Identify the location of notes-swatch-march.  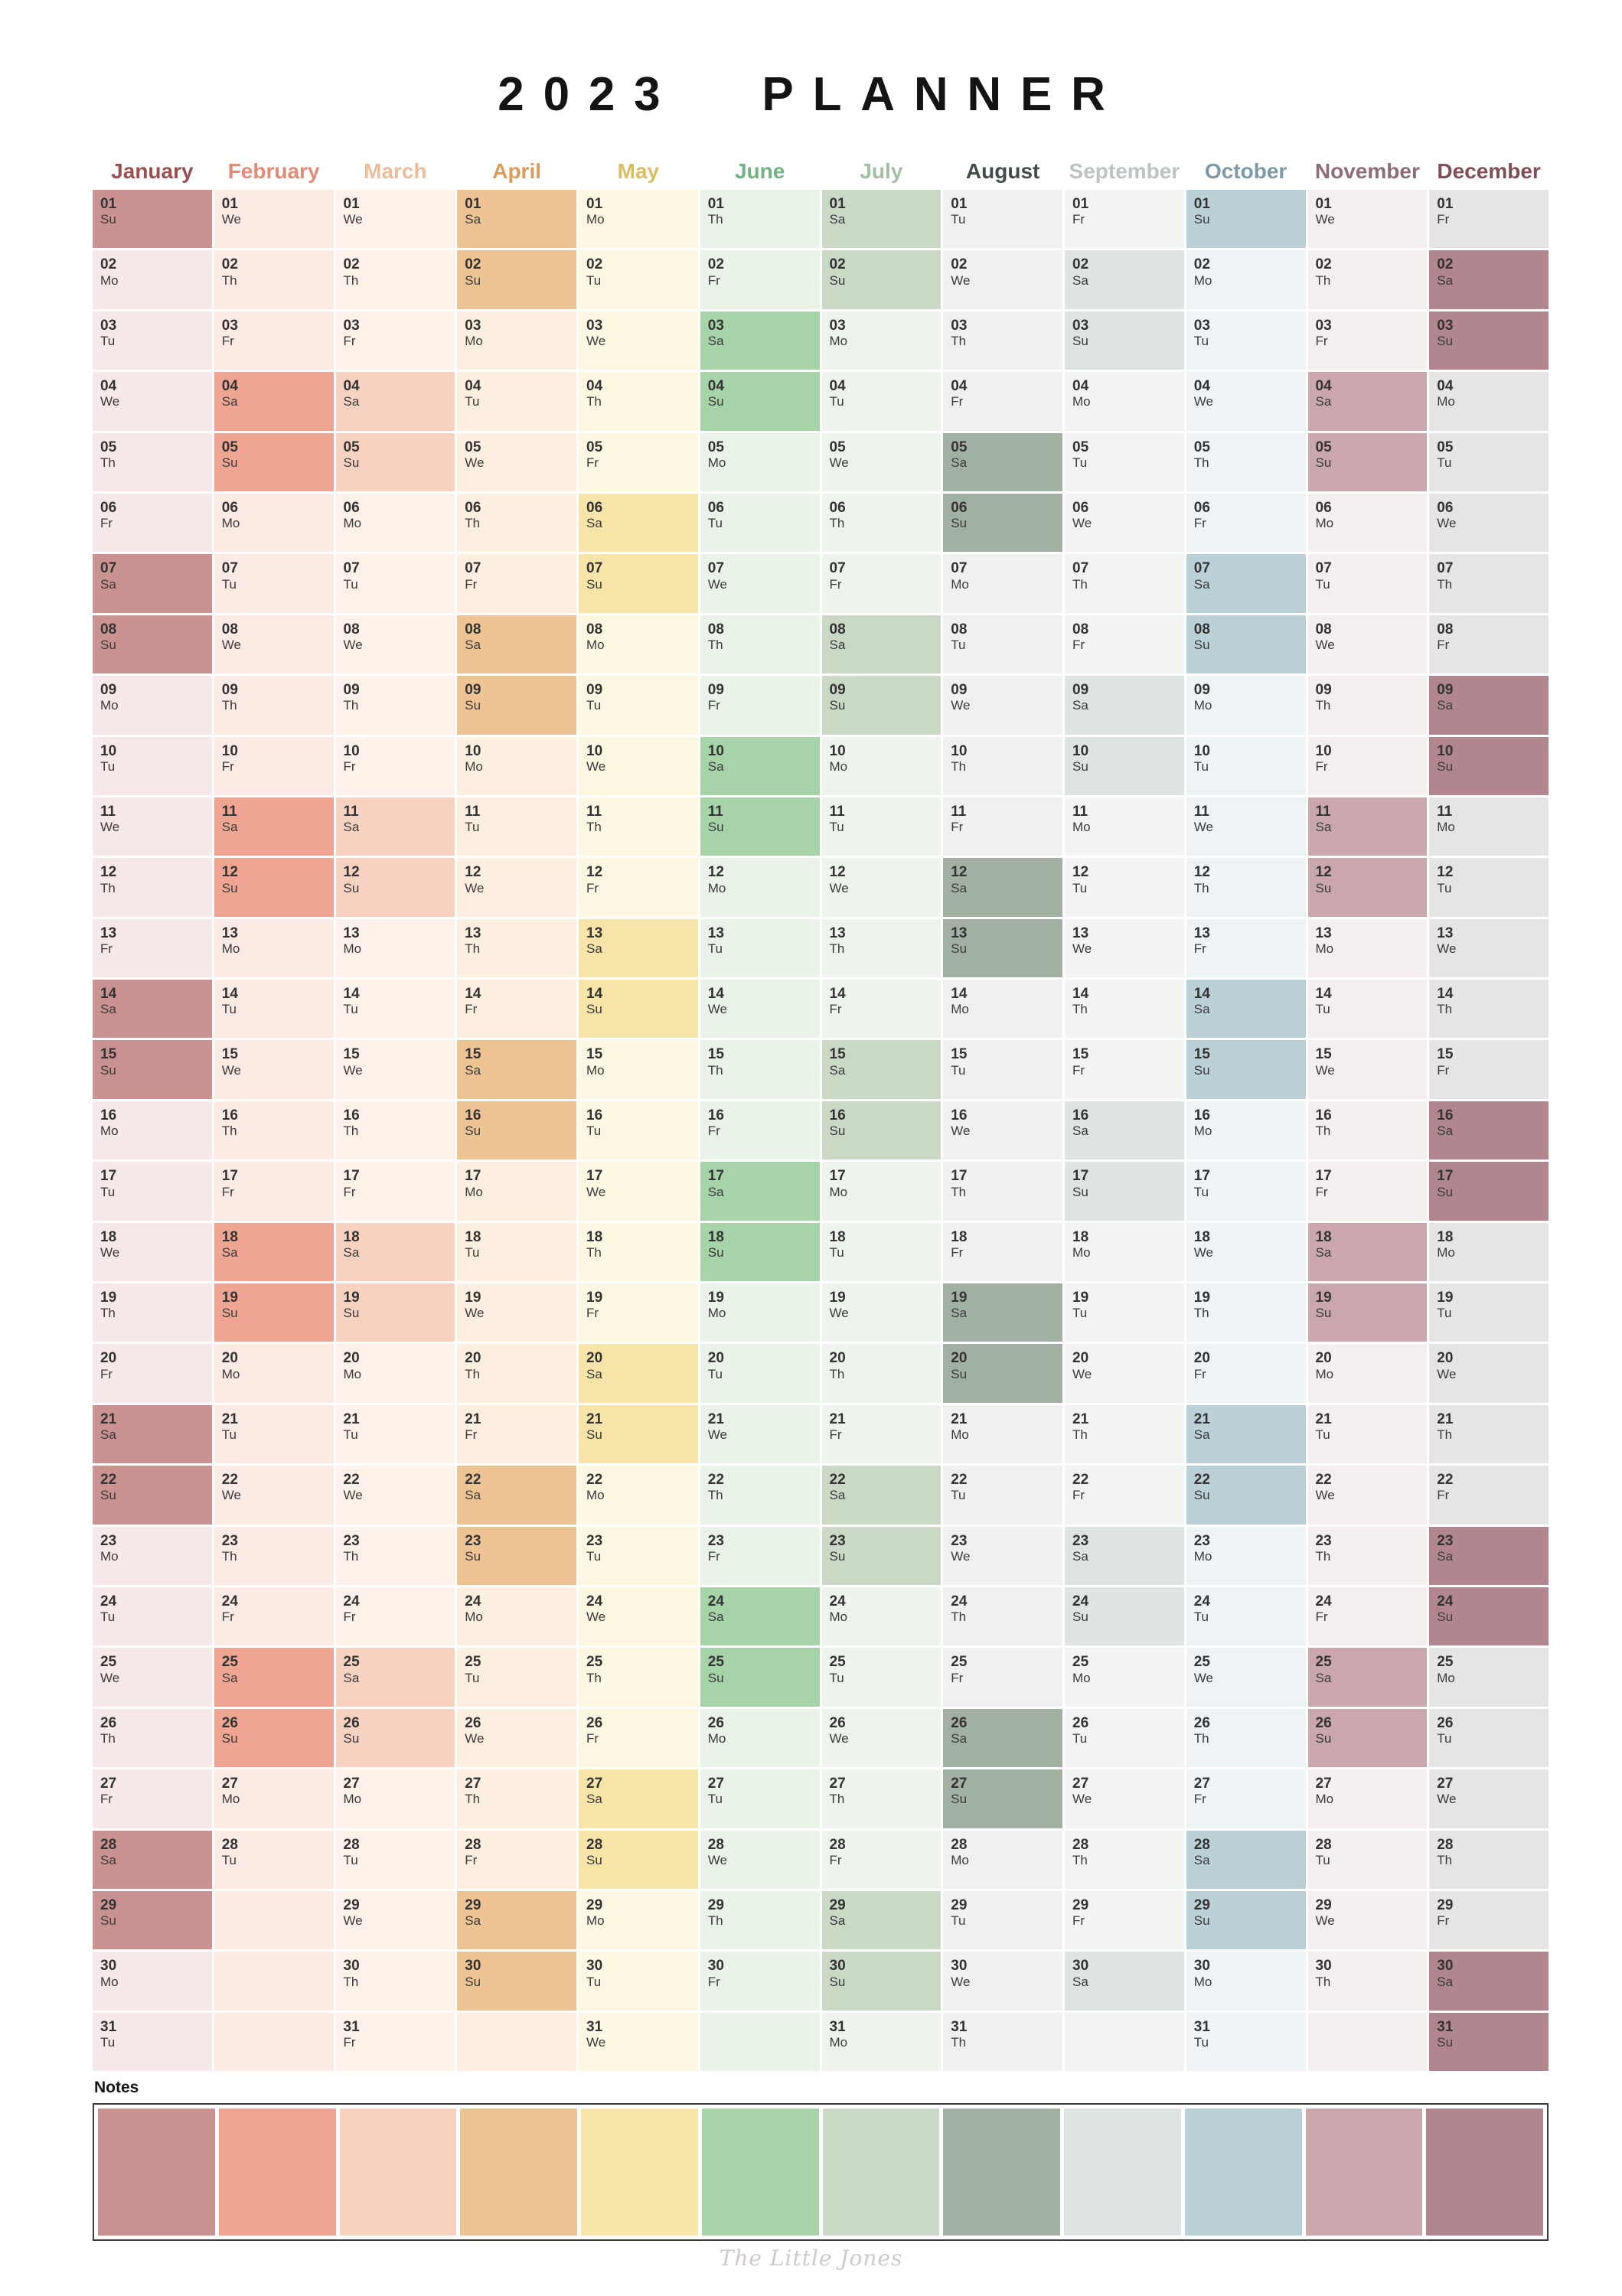
(398, 2172).